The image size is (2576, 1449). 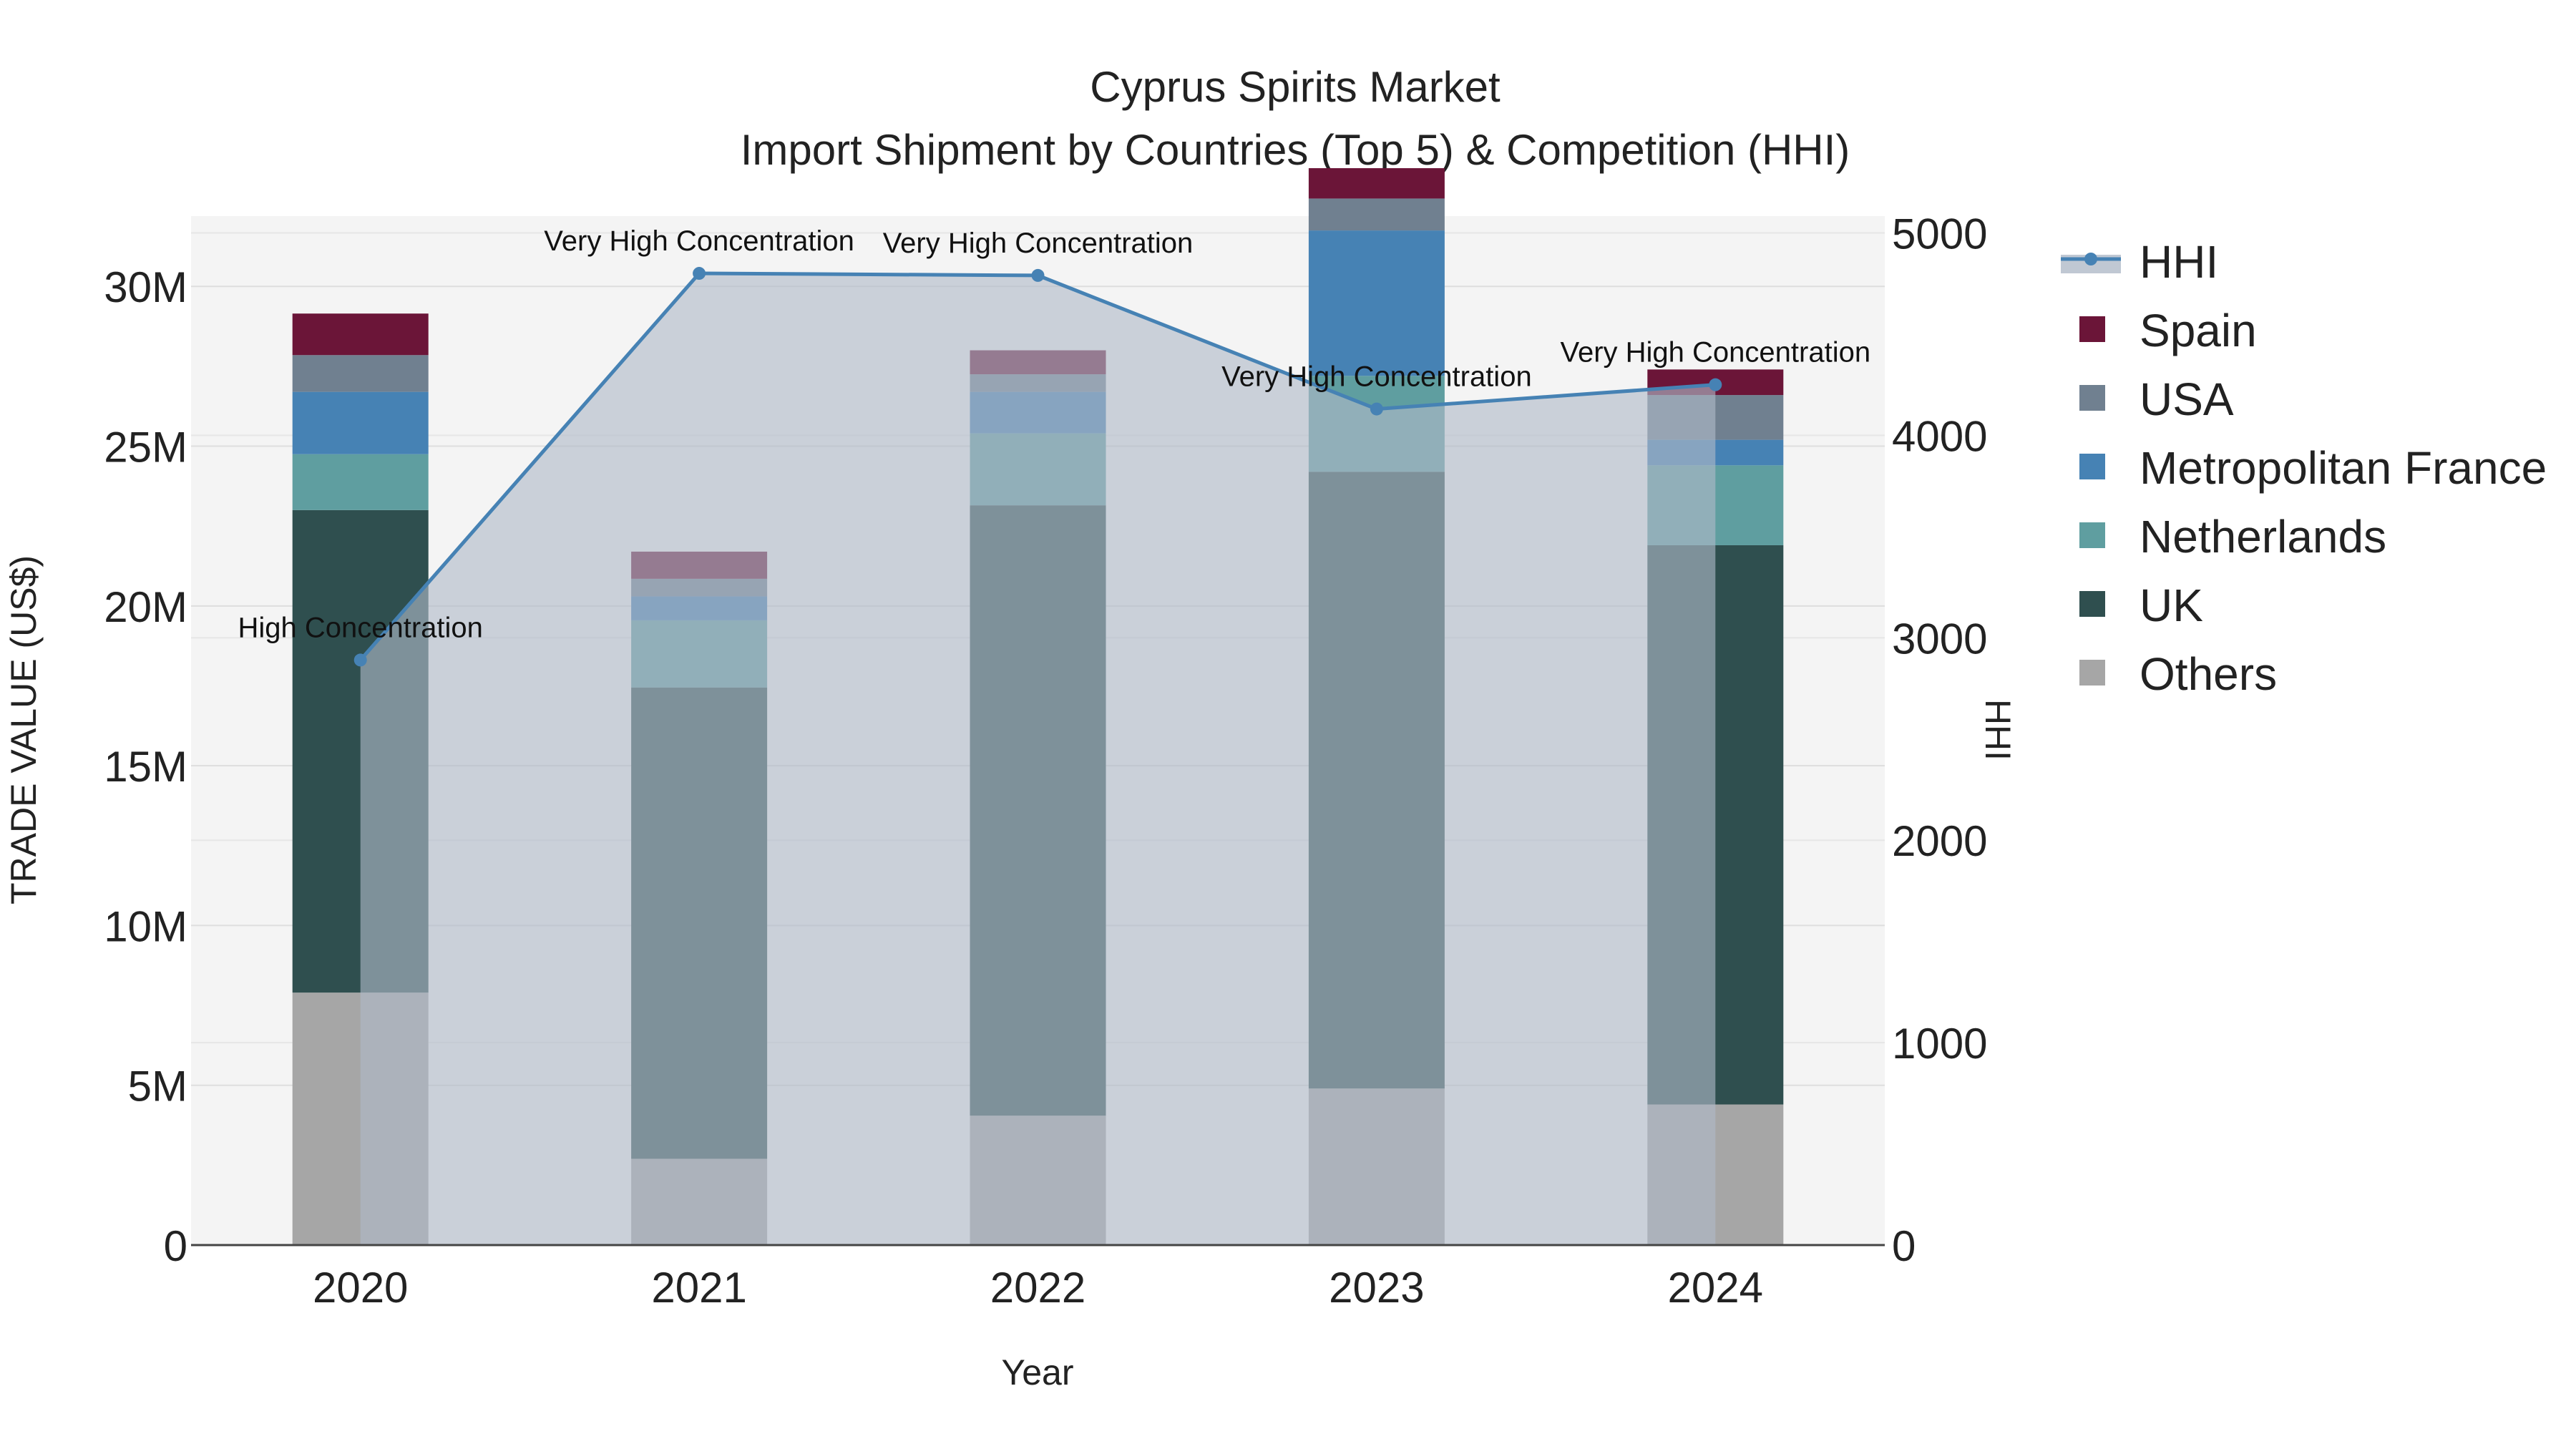 What do you see at coordinates (157, 1087) in the screenshot?
I see `y-tick-label: 5M` at bounding box center [157, 1087].